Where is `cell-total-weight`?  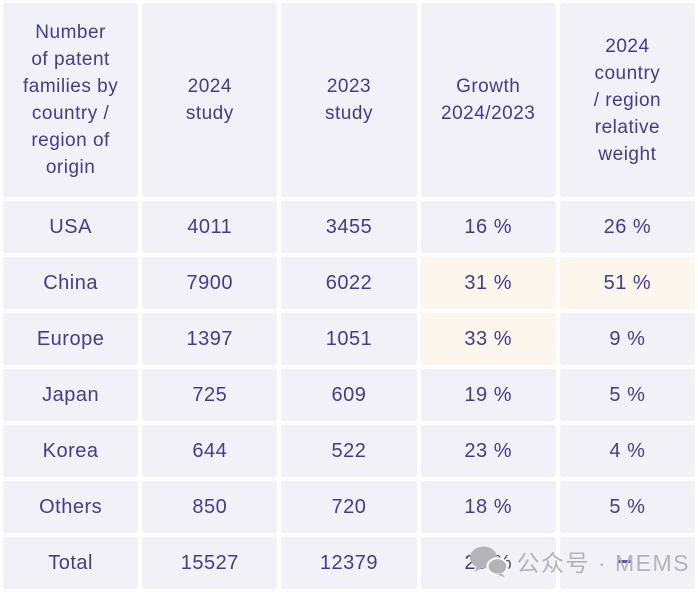 cell-total-weight is located at coordinates (627, 563).